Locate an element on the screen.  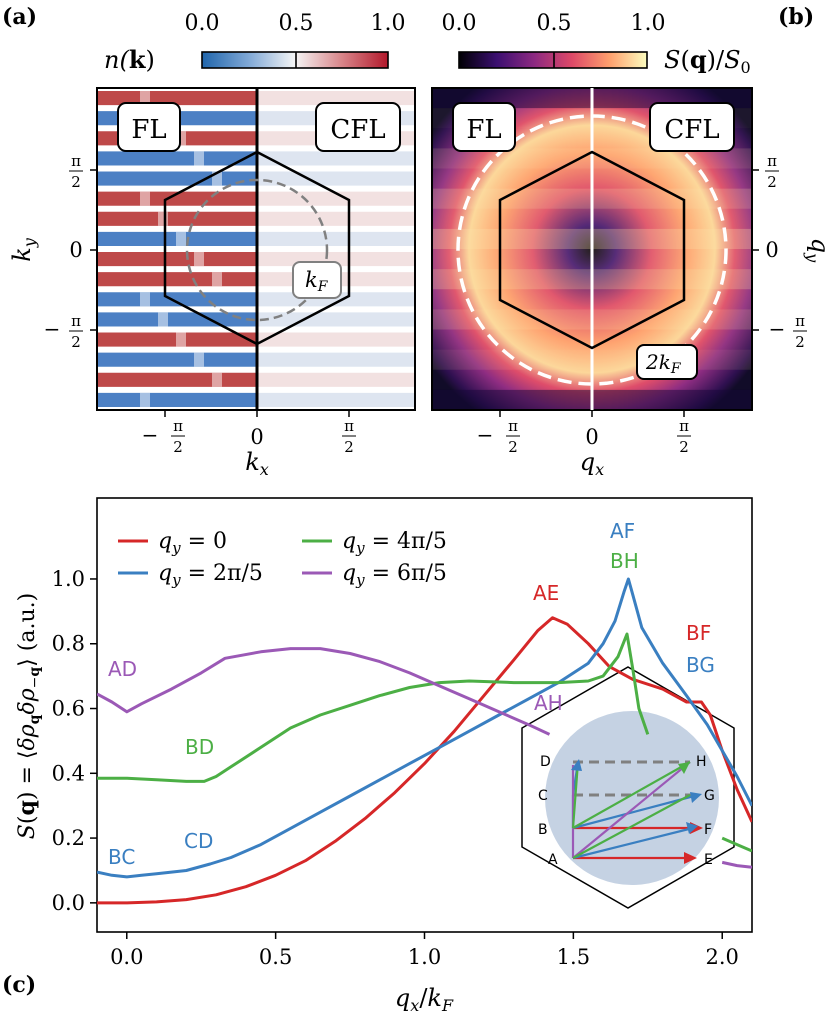
panel-a-ticks is located at coordinates (220, 293).